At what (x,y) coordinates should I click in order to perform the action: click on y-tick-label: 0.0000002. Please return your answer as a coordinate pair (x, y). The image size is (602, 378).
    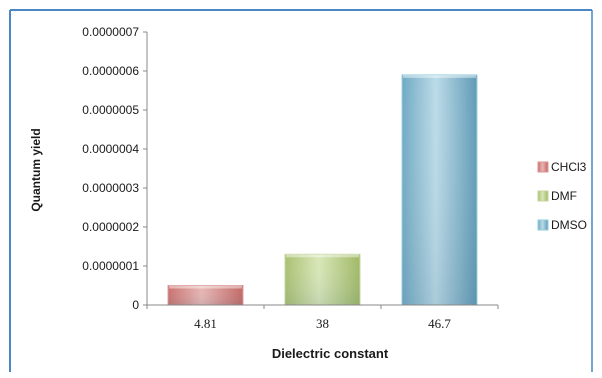
    Looking at the image, I should click on (110, 227).